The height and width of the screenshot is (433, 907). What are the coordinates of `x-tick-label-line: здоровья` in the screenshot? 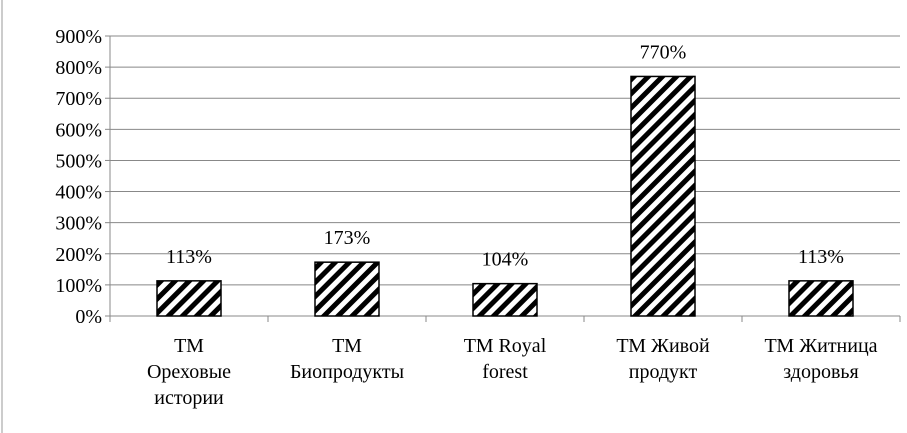 It's located at (820, 372).